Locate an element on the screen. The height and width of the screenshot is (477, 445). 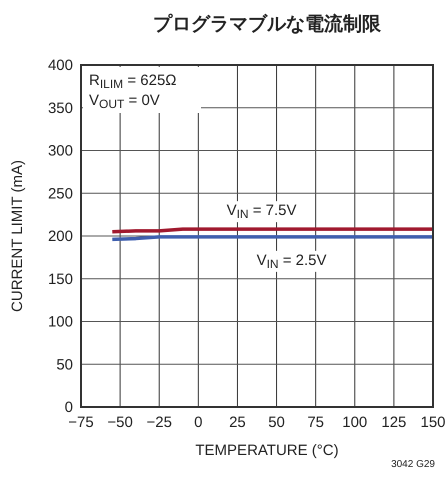
chart-title: プログラマブルな電流制限 is located at coordinates (267, 24).